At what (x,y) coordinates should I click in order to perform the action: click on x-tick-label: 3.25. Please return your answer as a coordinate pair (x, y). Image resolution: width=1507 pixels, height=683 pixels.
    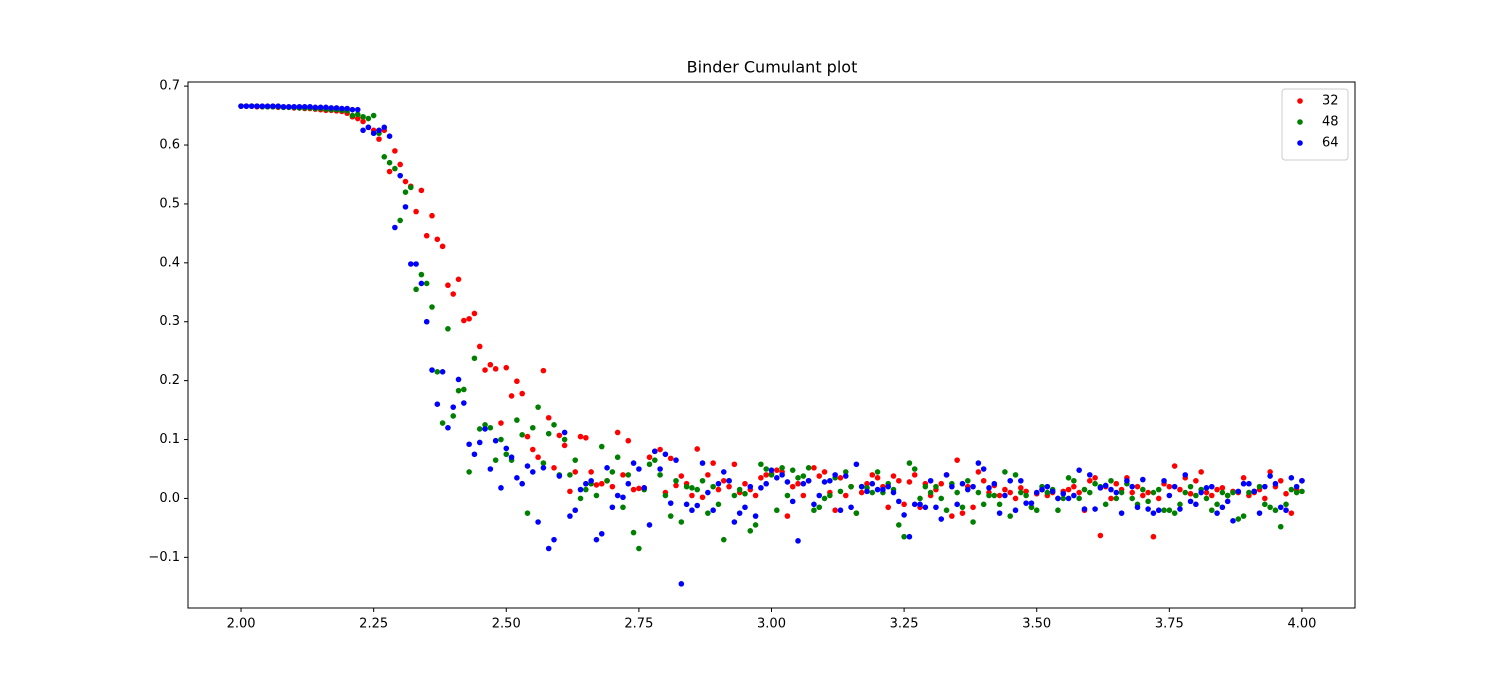
    Looking at the image, I should click on (904, 624).